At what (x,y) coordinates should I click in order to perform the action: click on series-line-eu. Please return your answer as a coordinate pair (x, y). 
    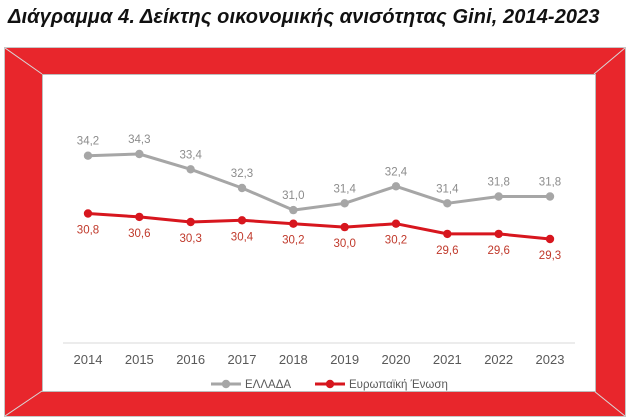
    Looking at the image, I should click on (319, 226).